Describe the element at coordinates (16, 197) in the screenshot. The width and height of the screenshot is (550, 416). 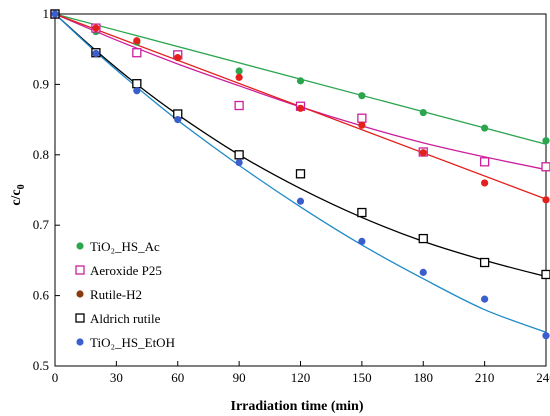
I see `y-axis-title-main: c/c` at that location.